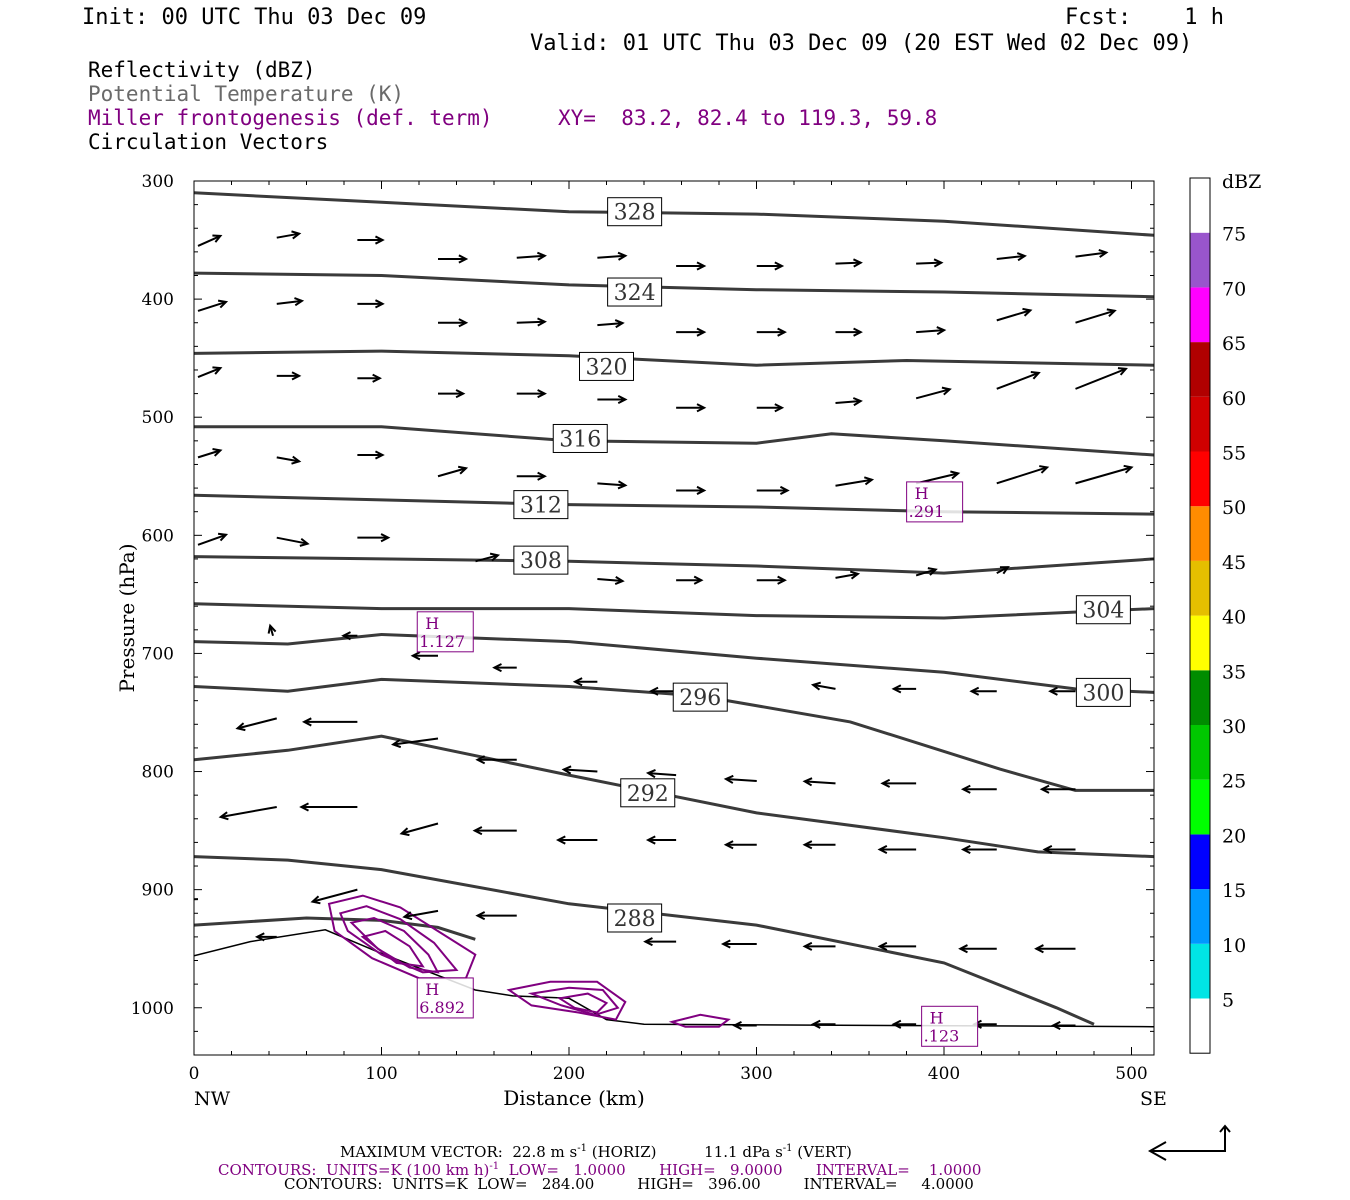 The height and width of the screenshot is (1200, 1350). I want to click on svg-text: 800, so click(158, 773).